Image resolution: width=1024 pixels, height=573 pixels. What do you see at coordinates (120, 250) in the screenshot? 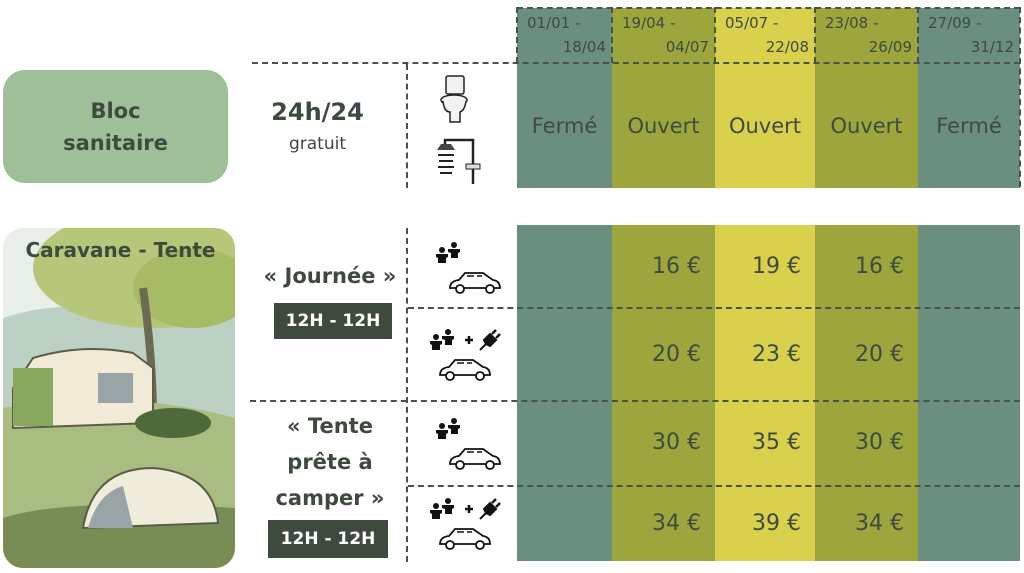
I see `camping-title: Caravane - Tente` at bounding box center [120, 250].